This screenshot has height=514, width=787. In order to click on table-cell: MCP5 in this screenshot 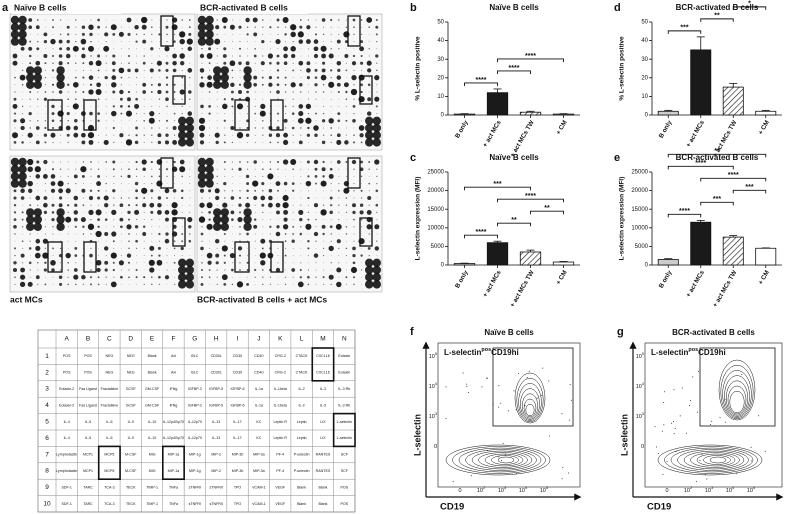, I will do `click(109, 471)`.